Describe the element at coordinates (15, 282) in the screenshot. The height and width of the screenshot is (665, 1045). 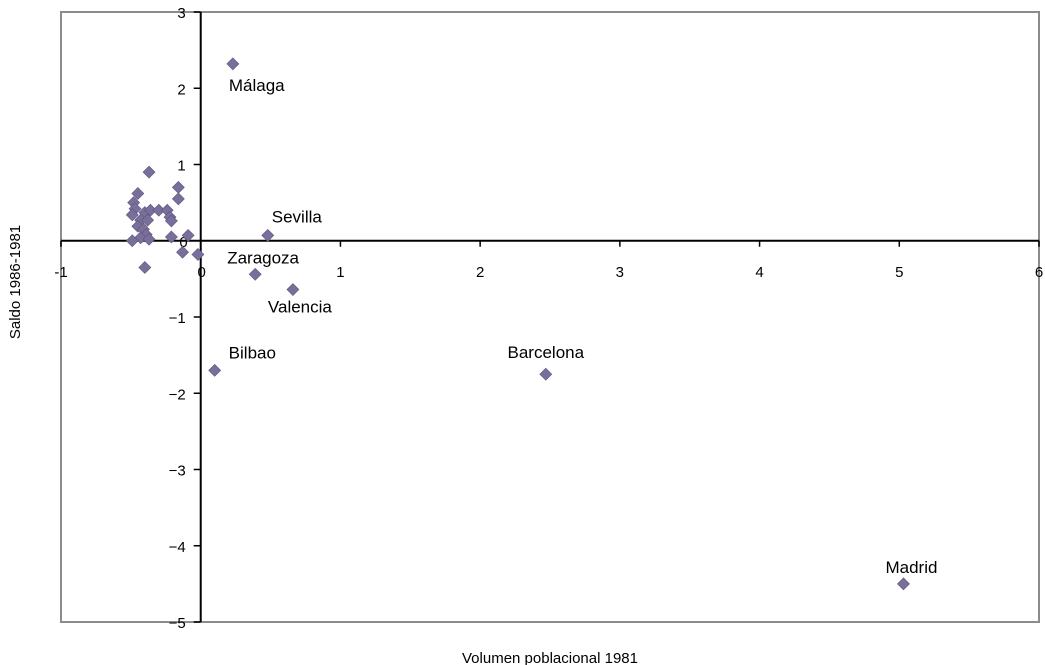
I see `y-axis-title: Saldo 1986-1981` at that location.